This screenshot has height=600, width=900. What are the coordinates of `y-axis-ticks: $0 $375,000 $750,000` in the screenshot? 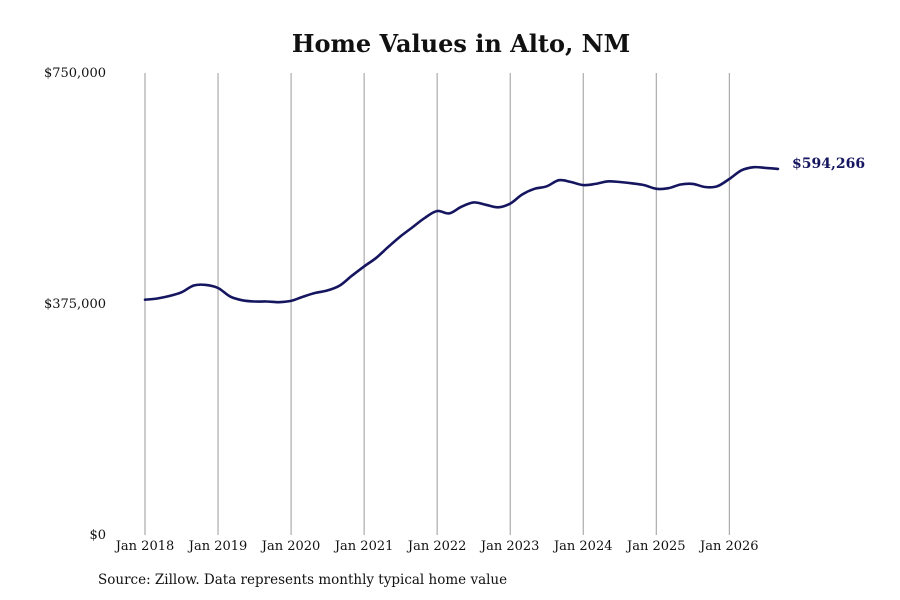 It's located at (75, 304).